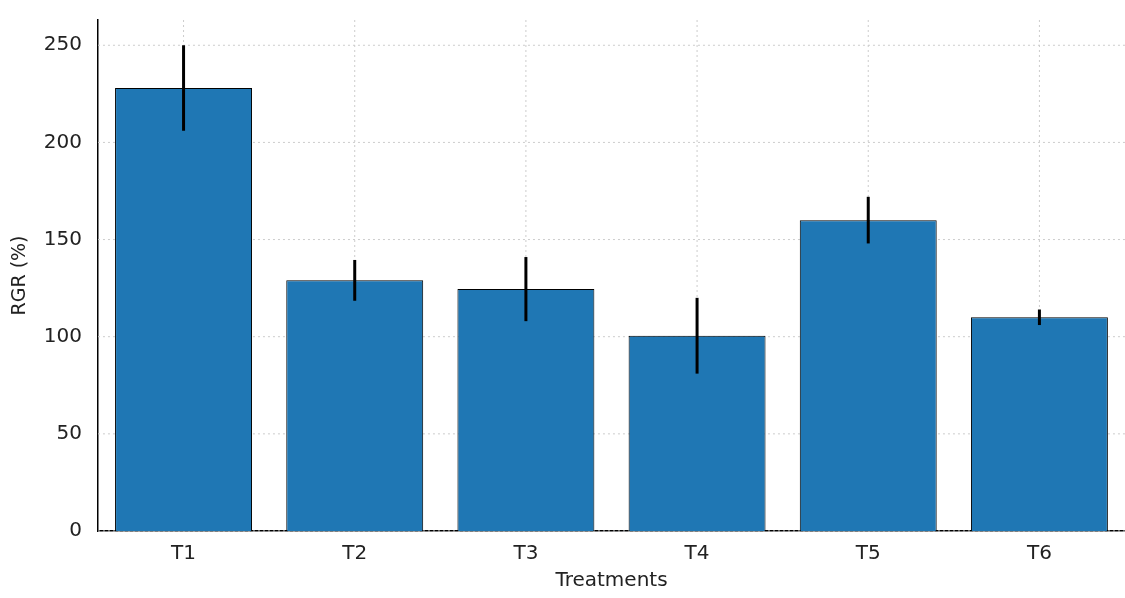 Image resolution: width=1125 pixels, height=598 pixels. I want to click on y-tick-label: 200, so click(62, 140).